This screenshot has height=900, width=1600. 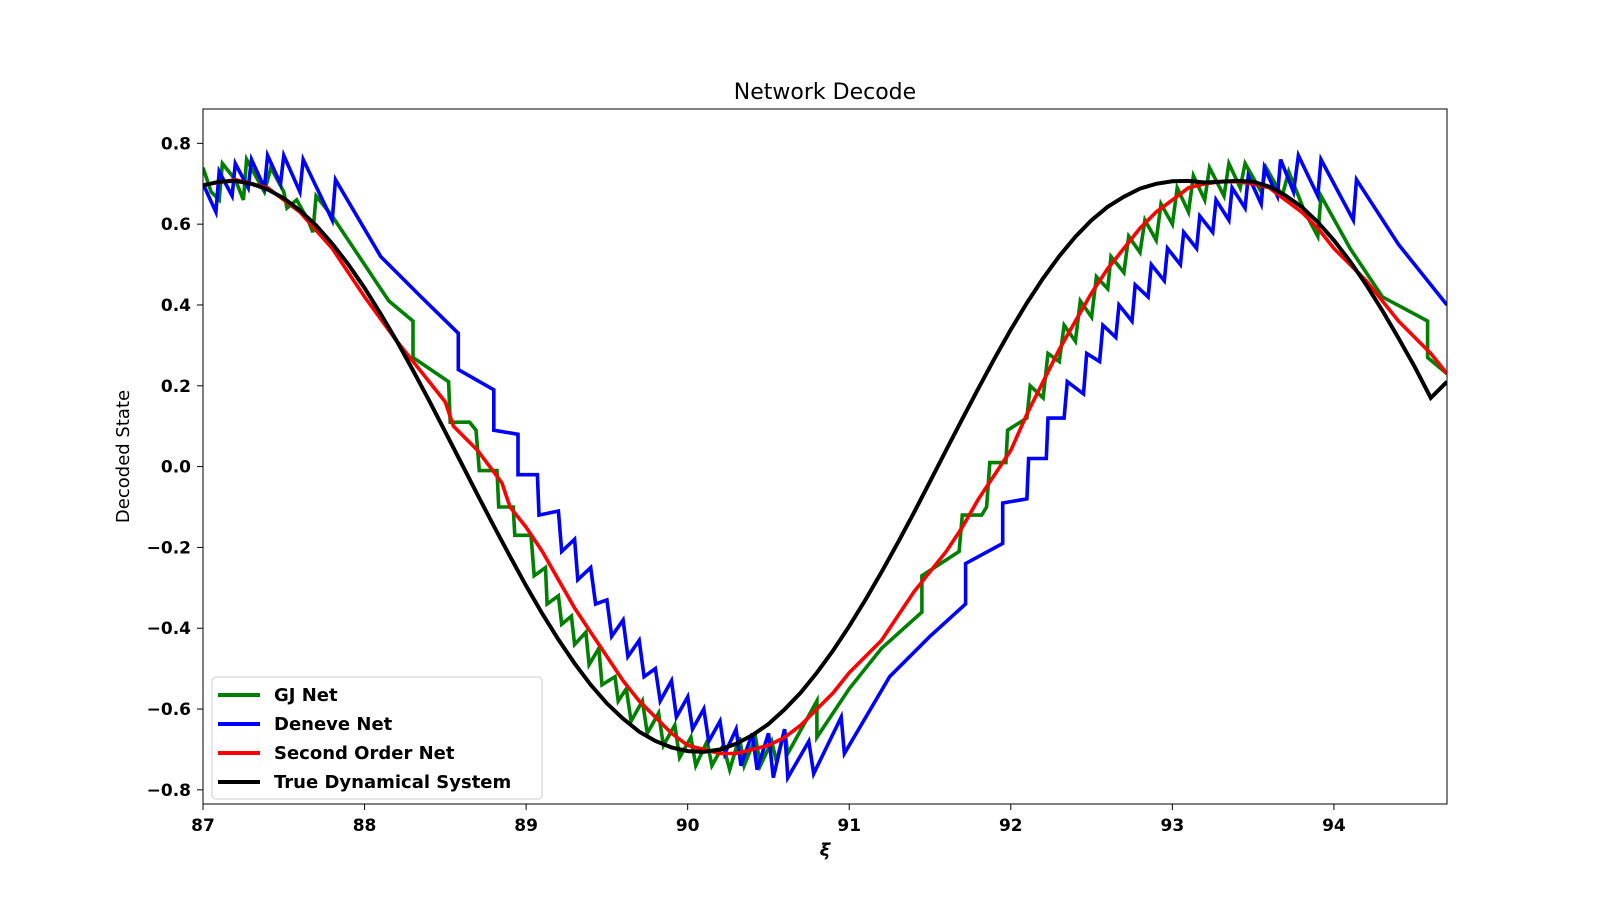 I want to click on y-axis: −0.8 −0.6 −0.4 −0.2 0.0 0.2 0.4 0.6 0.8, so click(x=175, y=467).